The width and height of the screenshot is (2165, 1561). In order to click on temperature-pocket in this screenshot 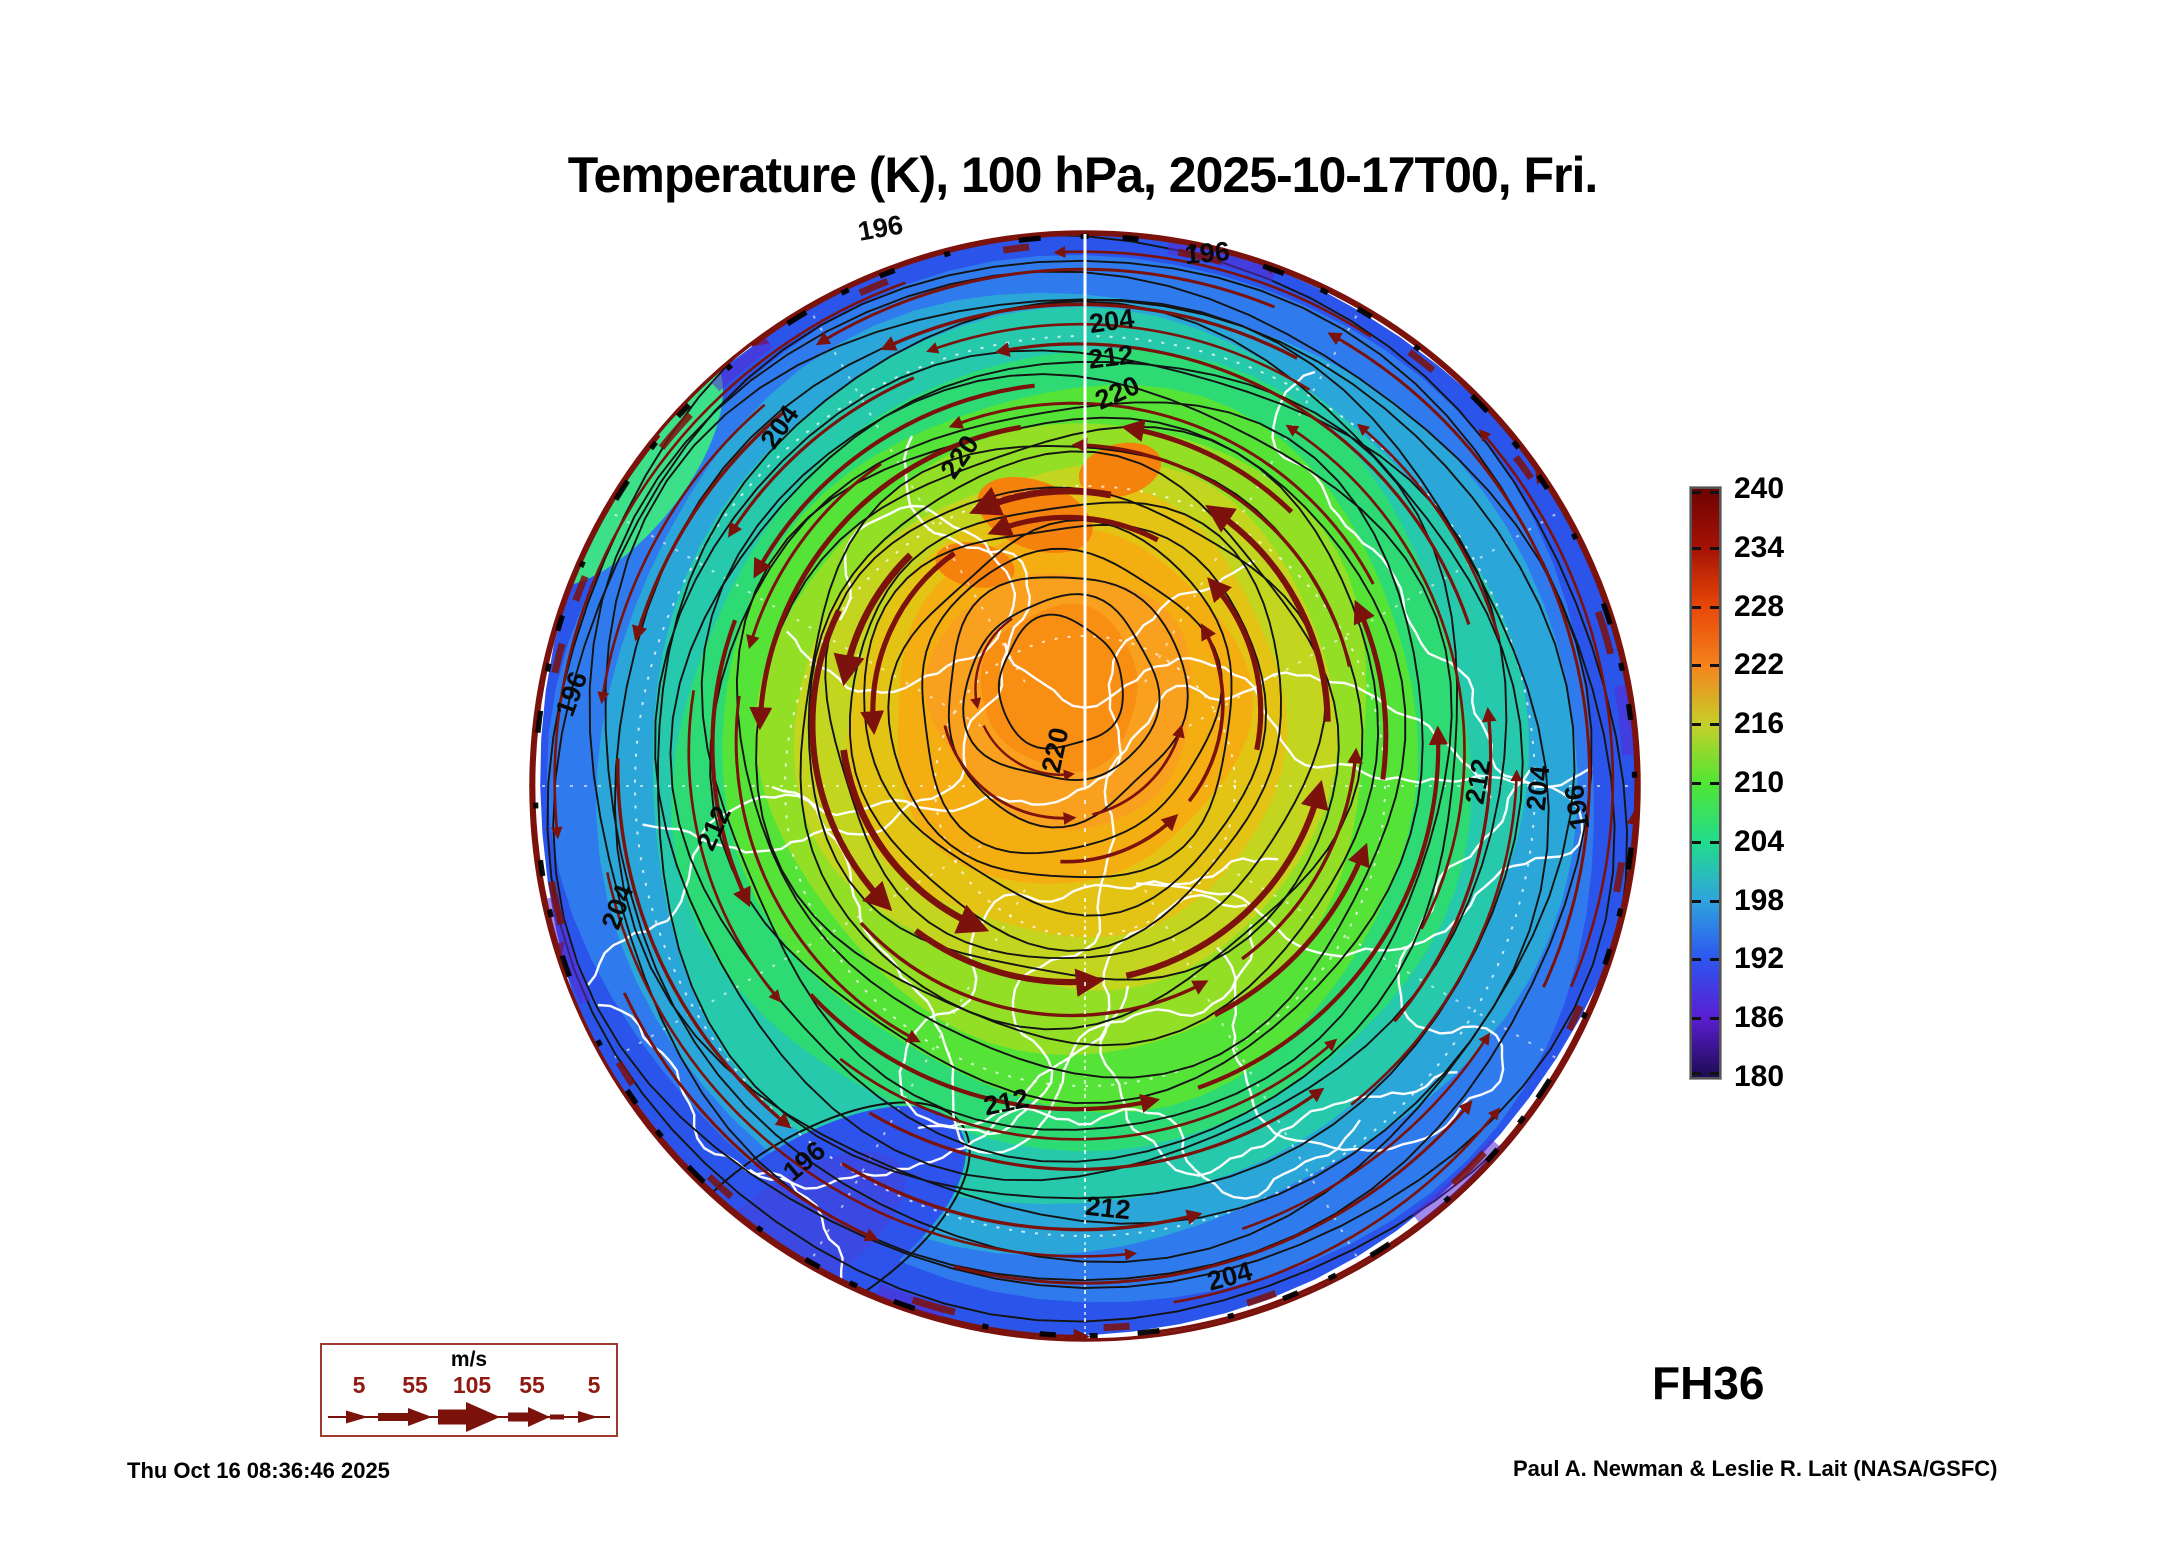, I will do `click(1120, 470)`.